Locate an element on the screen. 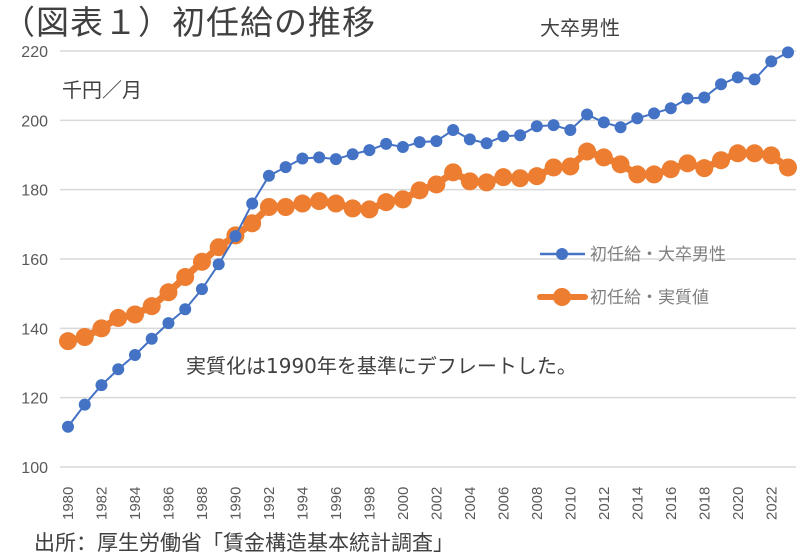 Image resolution: width=812 pixels, height=559 pixels. data-point-1996 is located at coordinates (335, 203).